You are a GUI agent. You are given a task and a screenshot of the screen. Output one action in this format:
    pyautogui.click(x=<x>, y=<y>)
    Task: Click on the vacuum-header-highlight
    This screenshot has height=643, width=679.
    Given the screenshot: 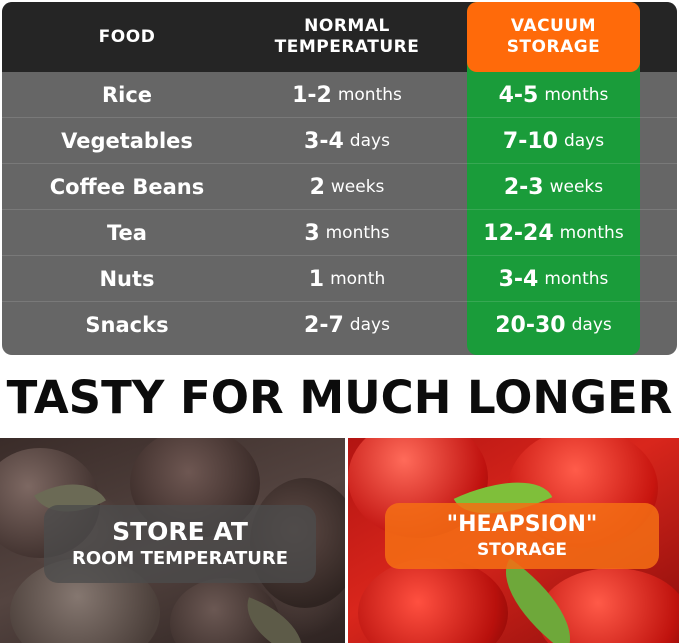 What is the action you would take?
    pyautogui.click(x=553, y=37)
    